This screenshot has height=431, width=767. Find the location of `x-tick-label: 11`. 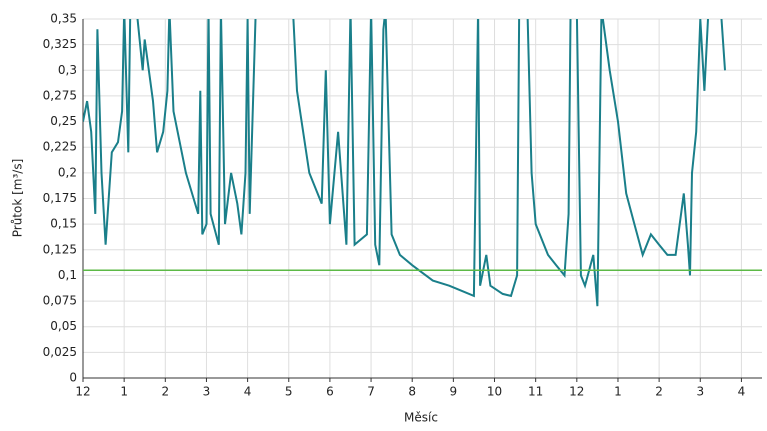

x-tick-label: 11 is located at coordinates (535, 392).